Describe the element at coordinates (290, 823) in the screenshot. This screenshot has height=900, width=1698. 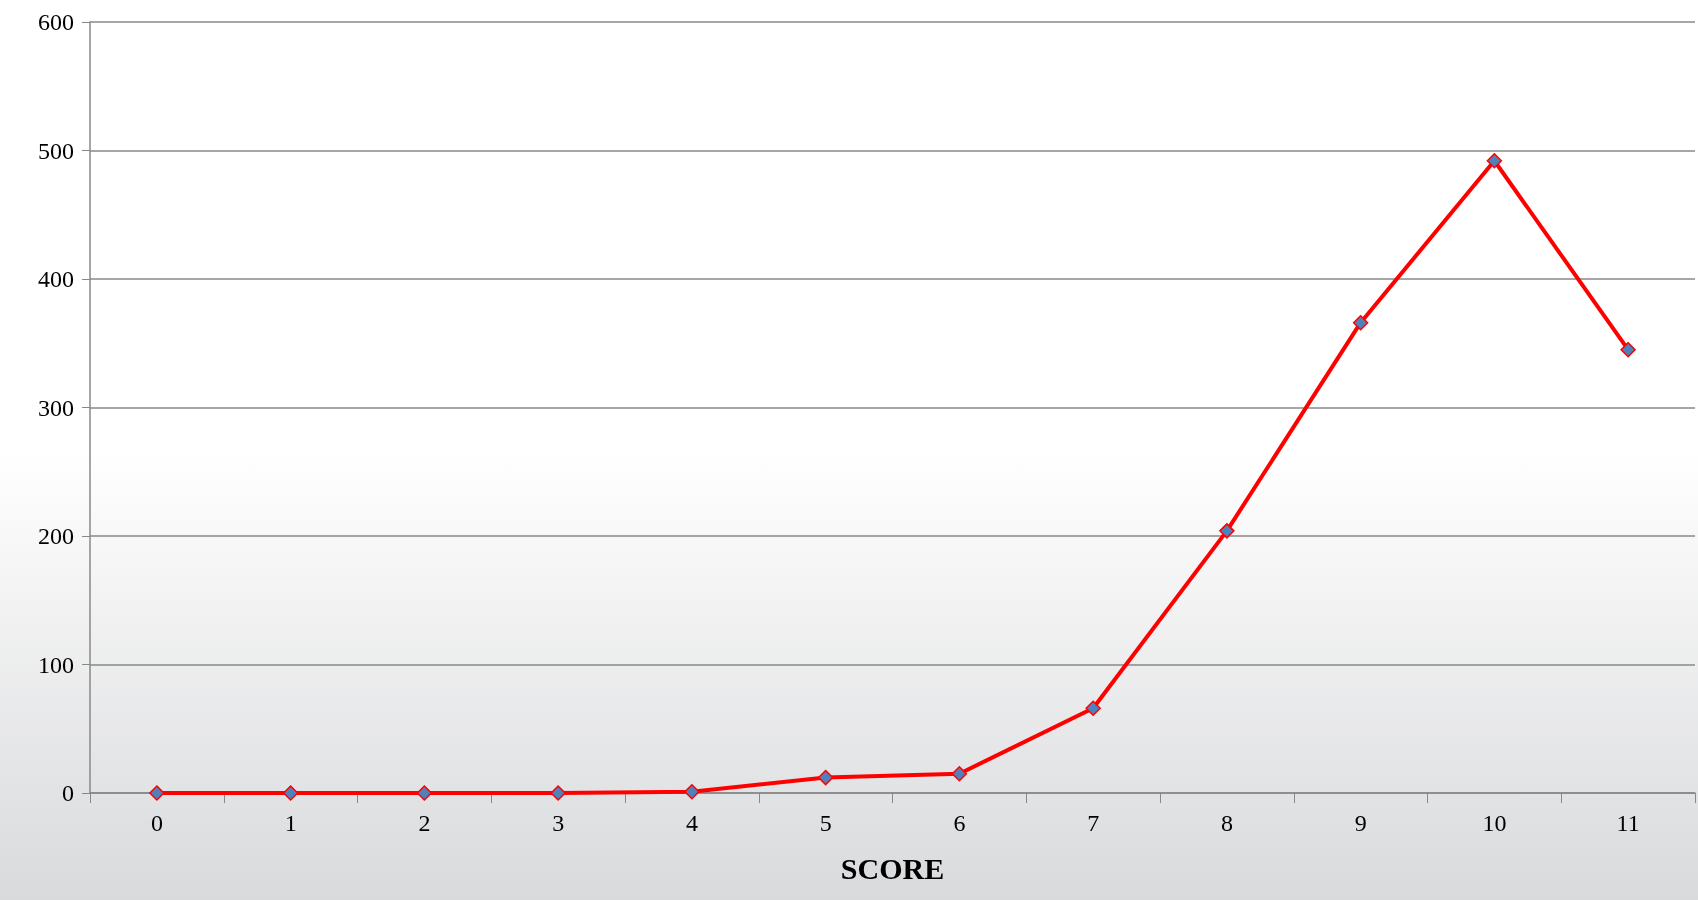
I see `x-tick-label: 1` at that location.